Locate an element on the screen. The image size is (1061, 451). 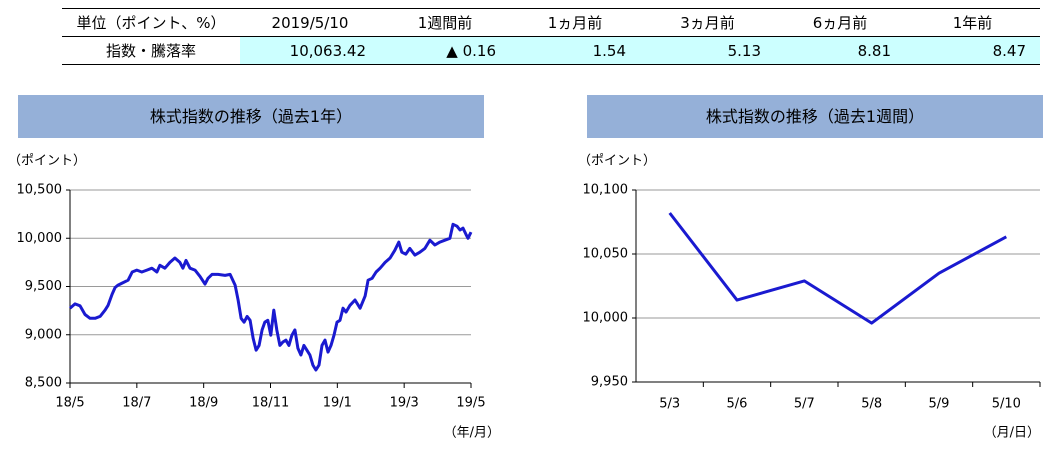
data-cell: 10,063.42 is located at coordinates (310, 50).